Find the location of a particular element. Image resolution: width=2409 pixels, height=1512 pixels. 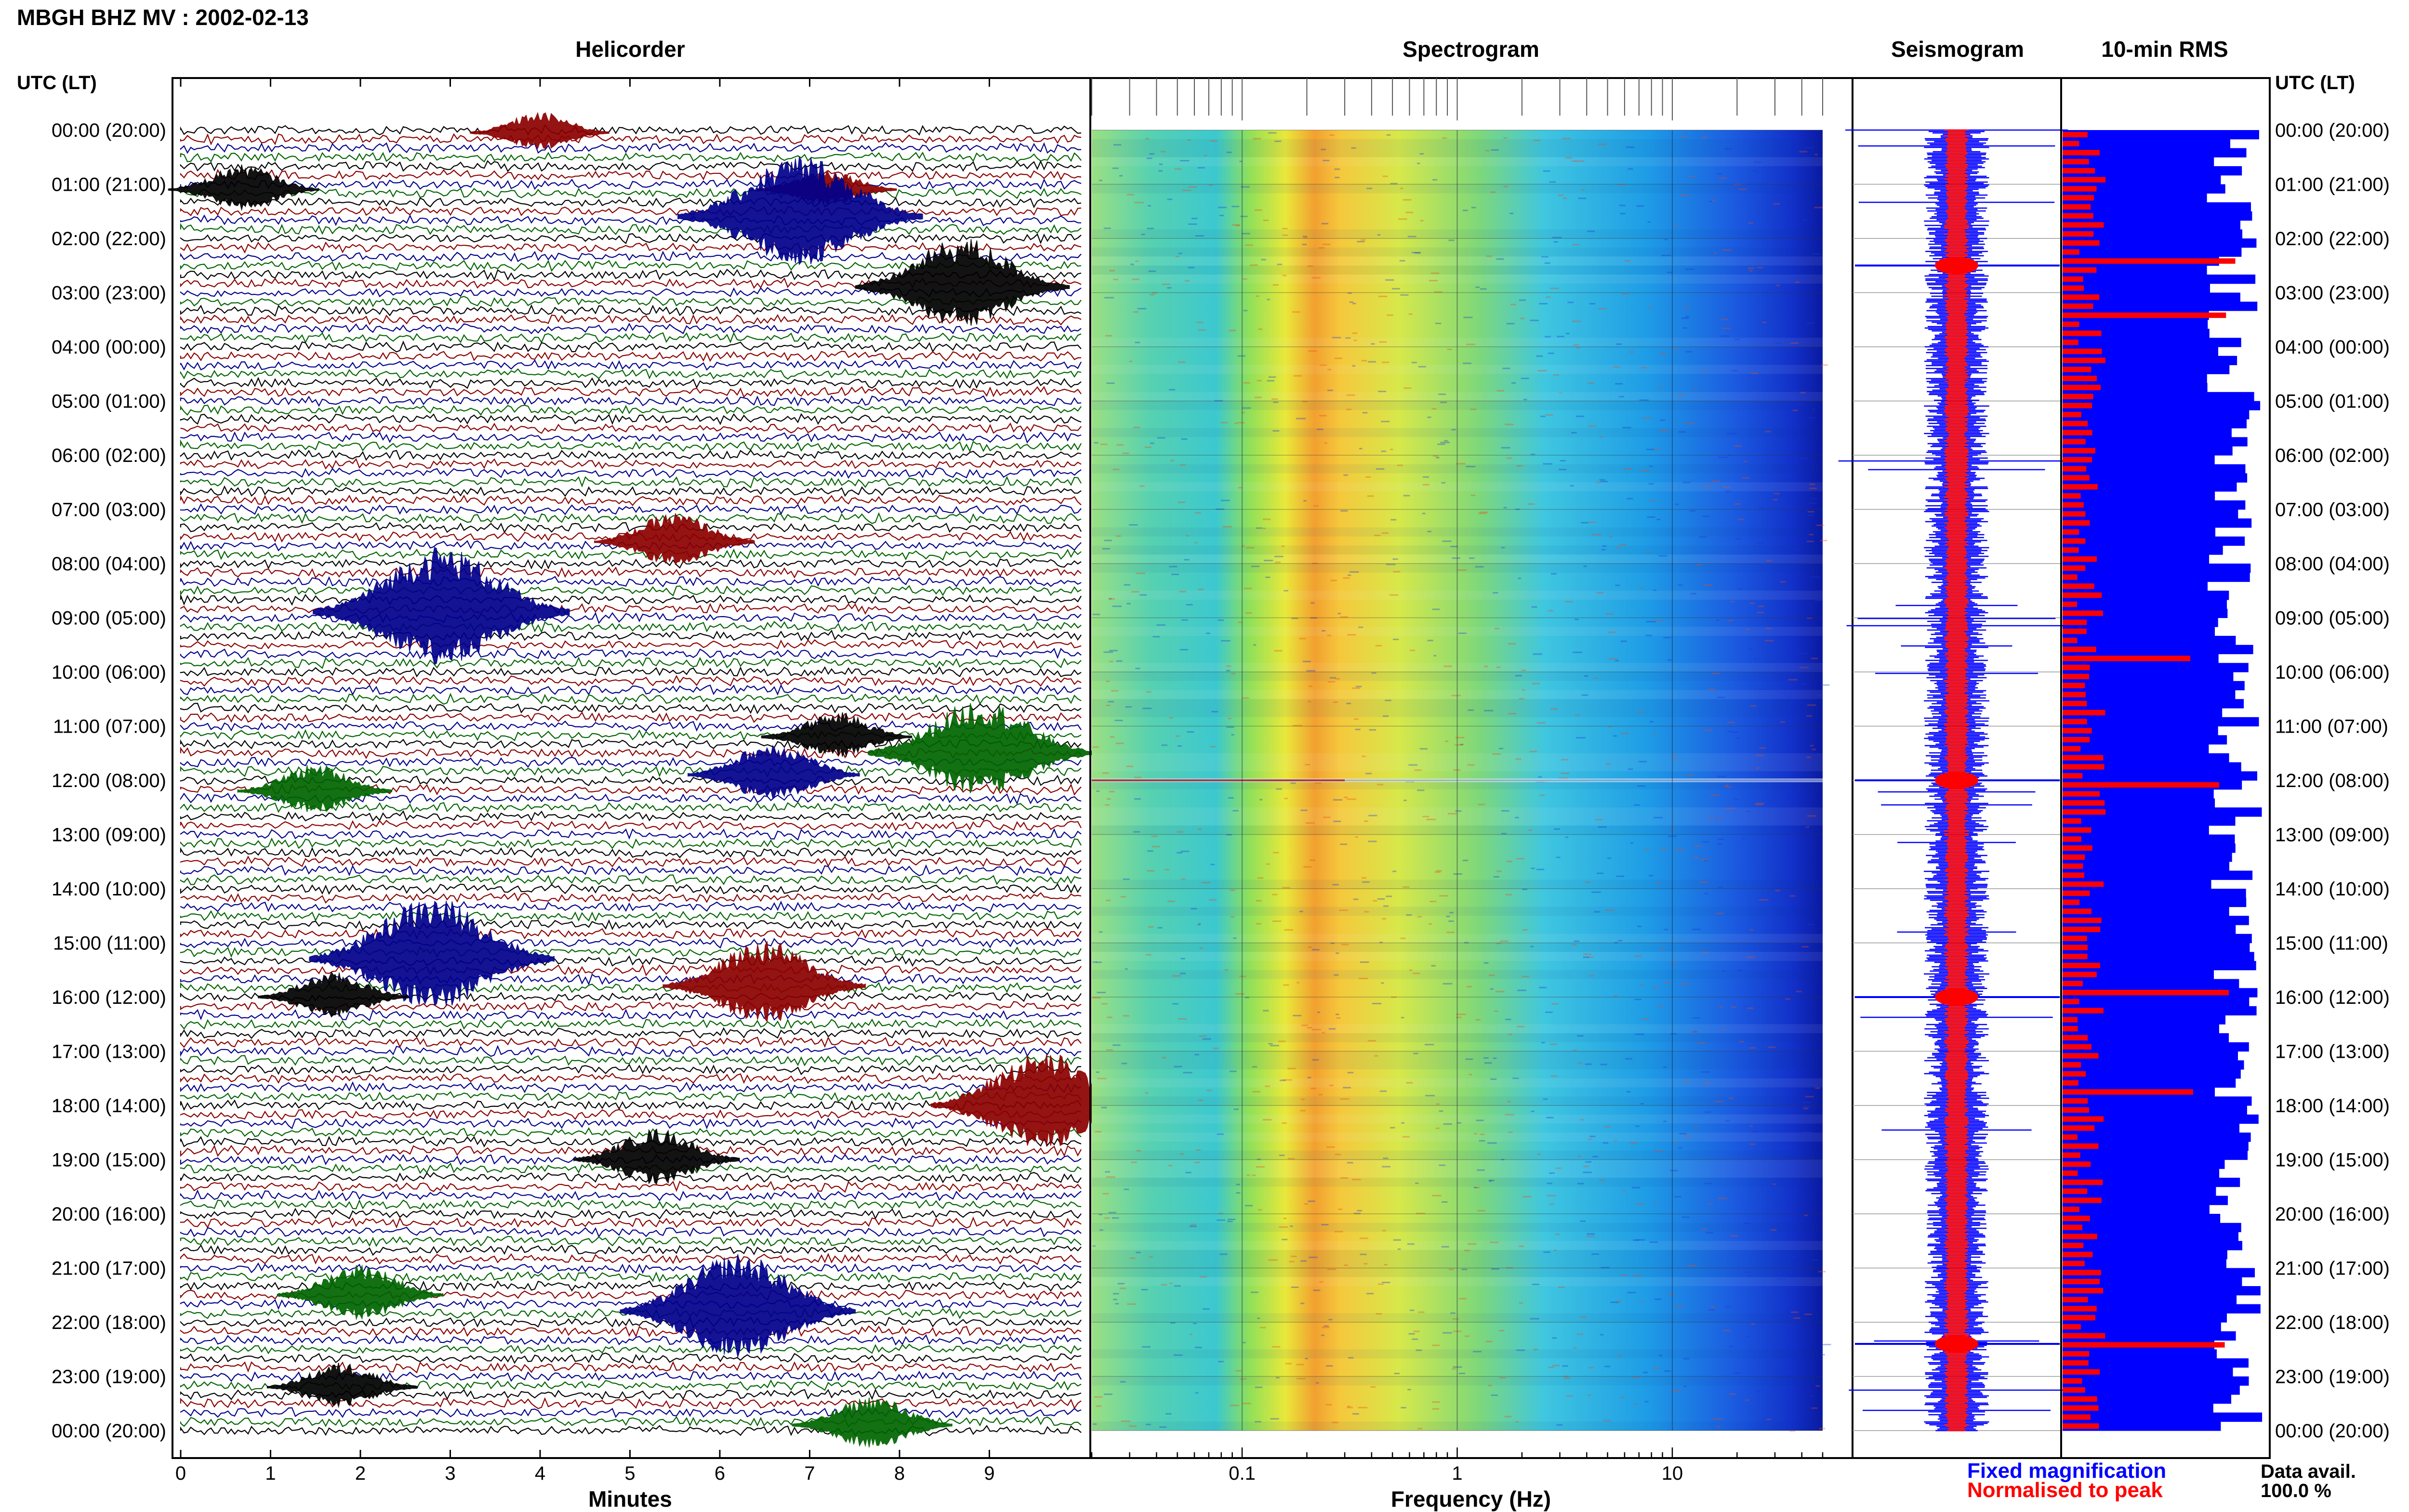

helicorder-event is located at coordinates (738, 1305).